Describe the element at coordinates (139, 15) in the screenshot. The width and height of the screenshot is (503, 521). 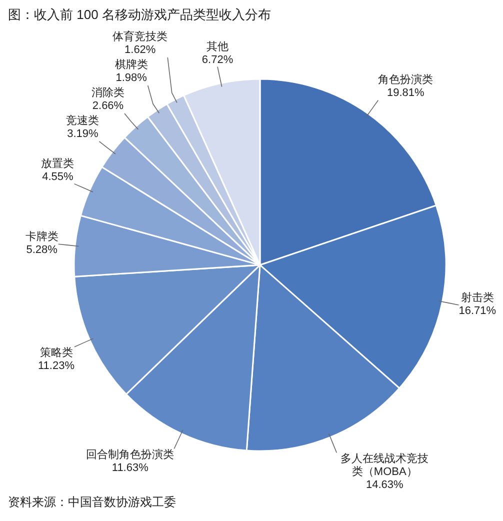
I see `chart-title: 图：收入前 100 名移动游戏产品类型收入分布` at that location.